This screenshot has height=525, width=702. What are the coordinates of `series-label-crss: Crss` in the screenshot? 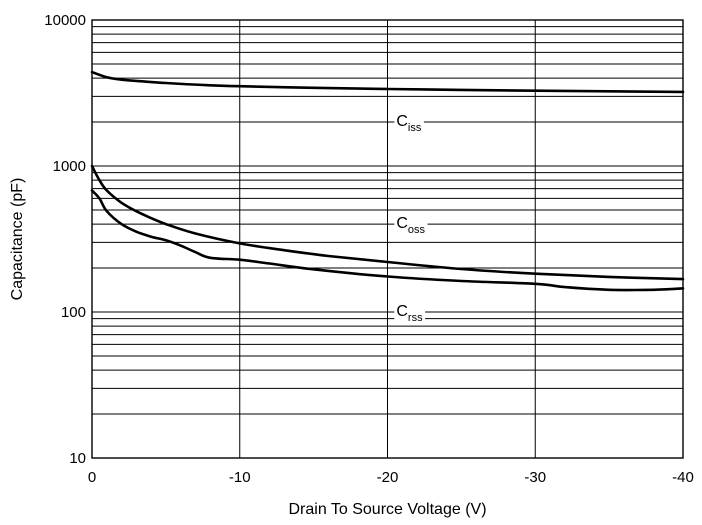 It's located at (409, 313).